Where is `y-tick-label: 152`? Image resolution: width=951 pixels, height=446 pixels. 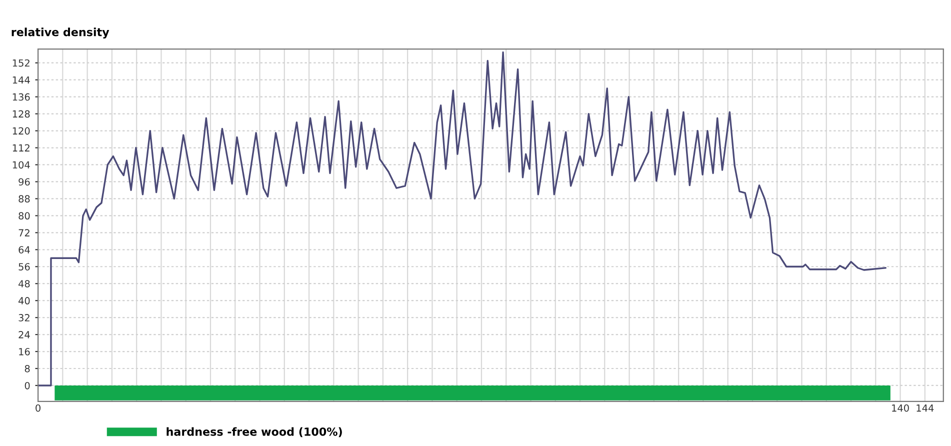 y-tick-label: 152 is located at coordinates (21, 63).